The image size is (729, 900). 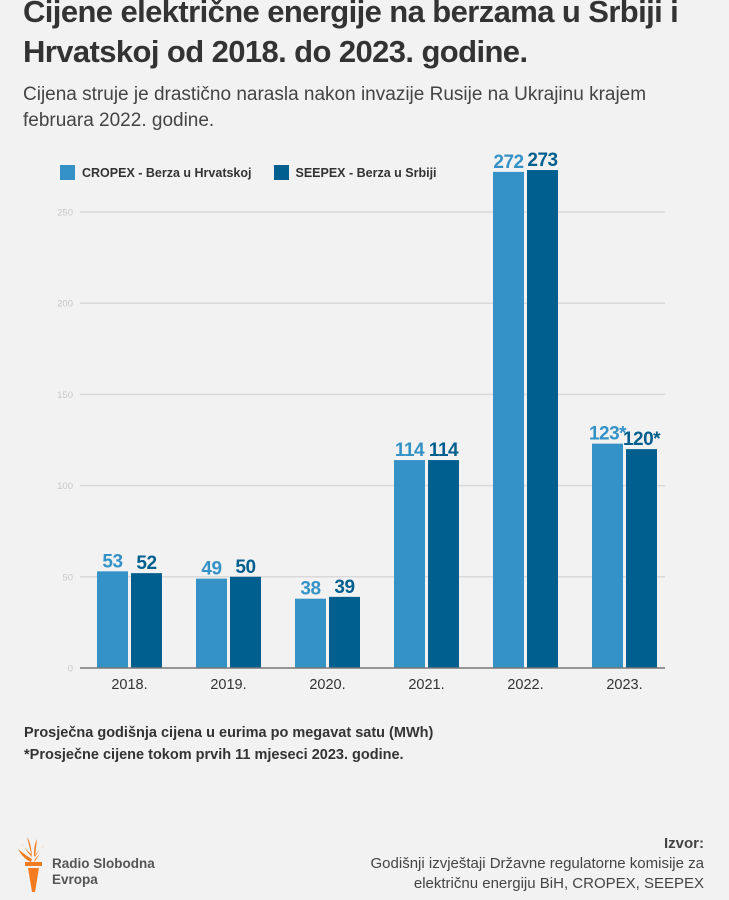 I want to click on x-tick-label: 2020., so click(x=327, y=685).